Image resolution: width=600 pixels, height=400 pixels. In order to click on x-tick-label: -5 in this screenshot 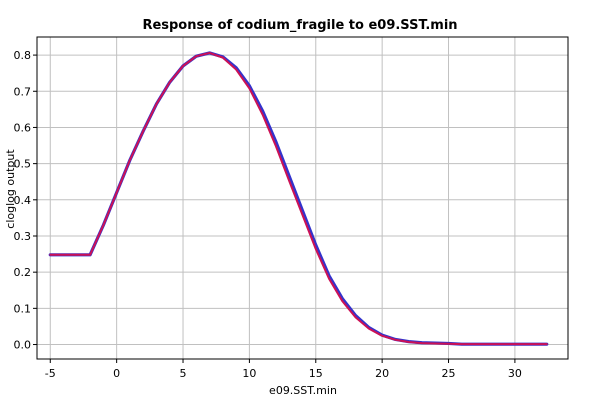, I will do `click(50, 373)`.